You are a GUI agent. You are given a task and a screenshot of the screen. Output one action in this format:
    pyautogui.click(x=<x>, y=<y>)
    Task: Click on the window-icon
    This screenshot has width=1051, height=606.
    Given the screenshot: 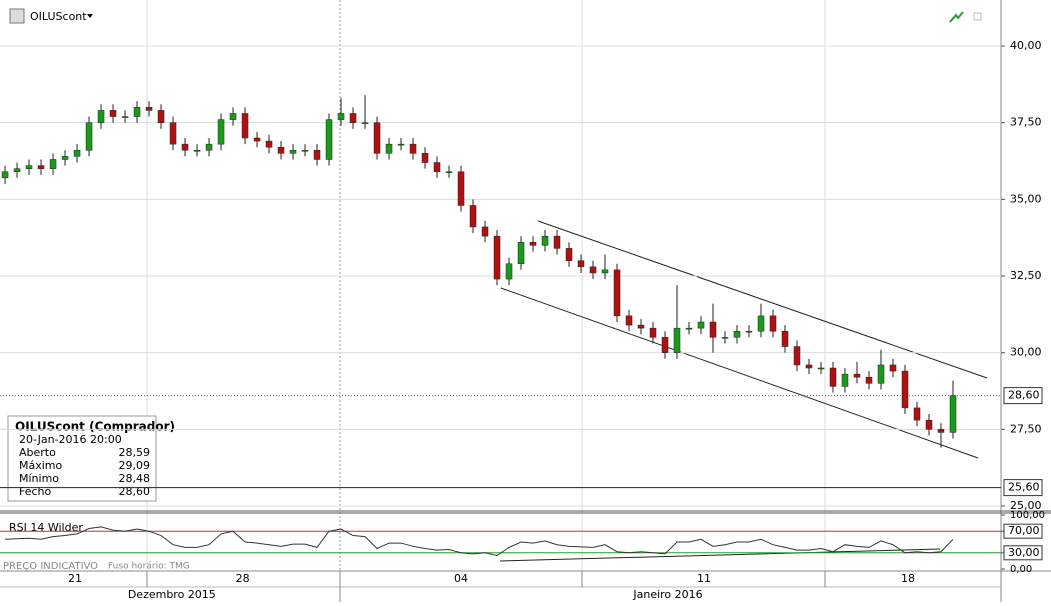 What is the action you would take?
    pyautogui.click(x=977, y=16)
    